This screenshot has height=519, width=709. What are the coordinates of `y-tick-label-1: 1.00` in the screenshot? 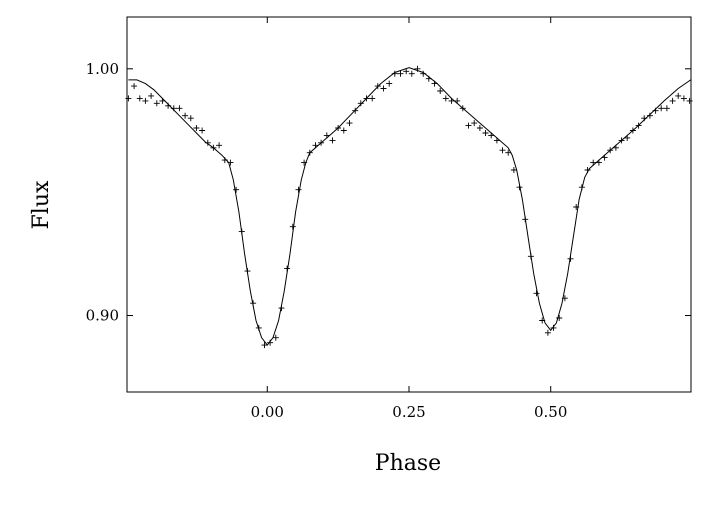 It's located at (102, 69).